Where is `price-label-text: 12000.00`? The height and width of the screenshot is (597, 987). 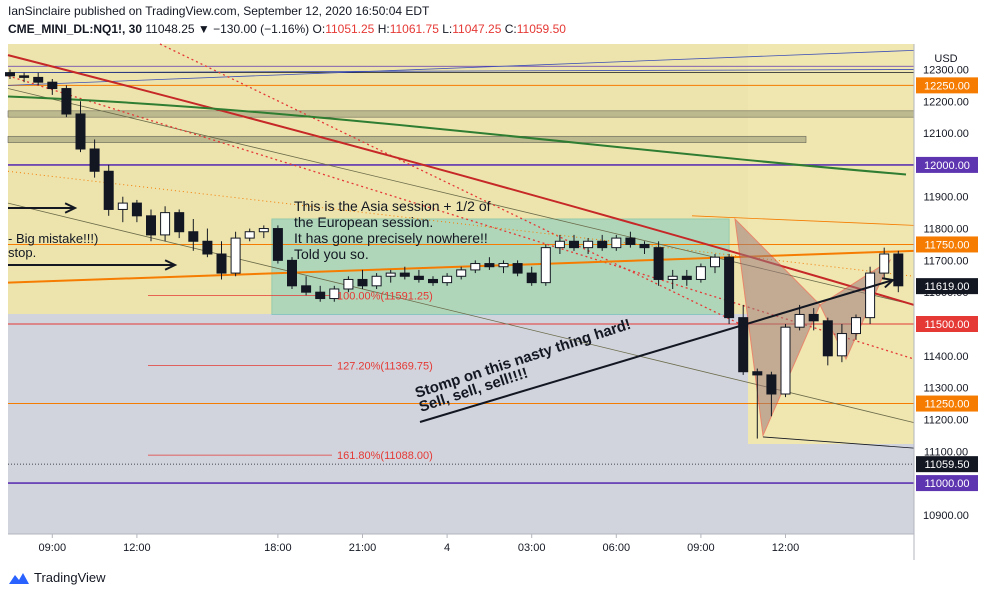
price-label-text: 12000.00 is located at coordinates (947, 166).